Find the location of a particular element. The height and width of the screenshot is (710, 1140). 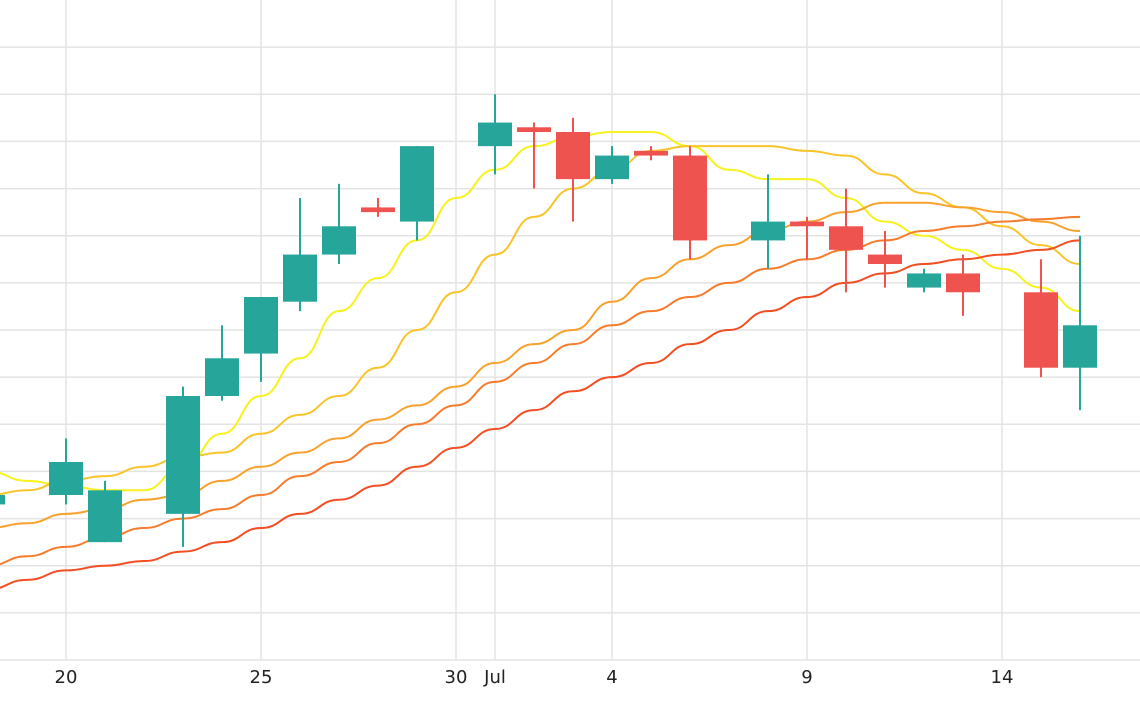

x-tick-label: 30 is located at coordinates (456, 677).